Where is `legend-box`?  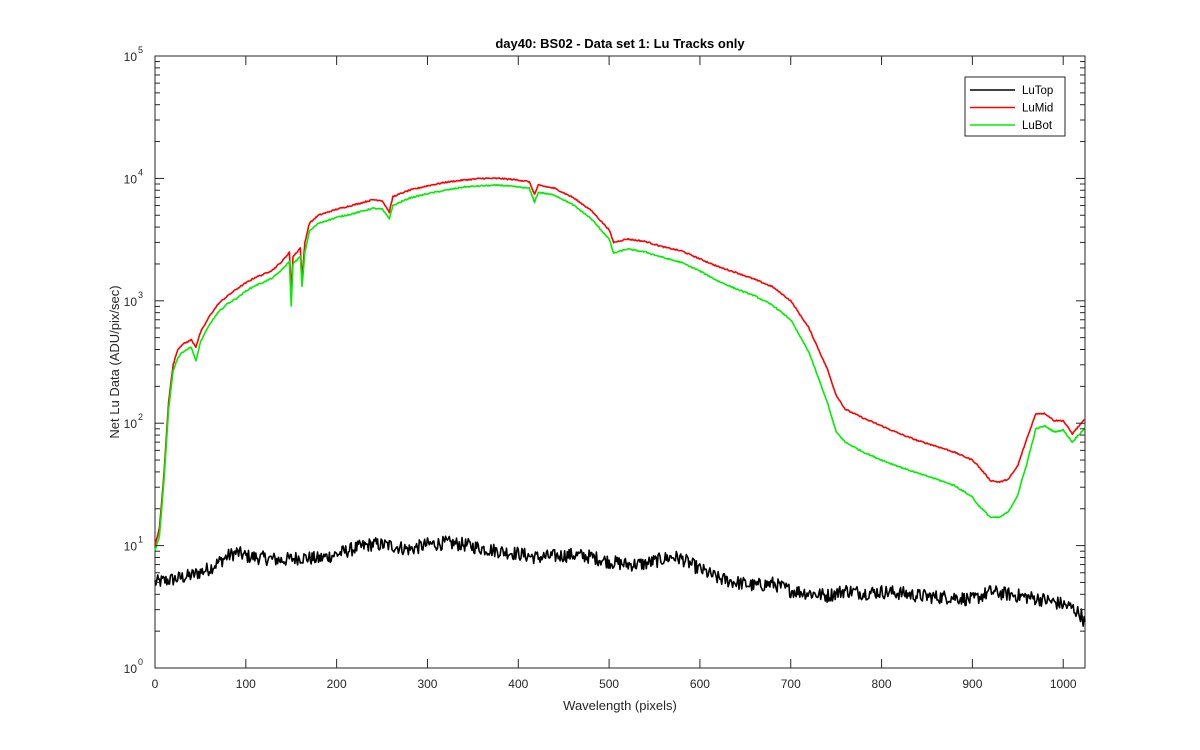 legend-box is located at coordinates (1015, 106).